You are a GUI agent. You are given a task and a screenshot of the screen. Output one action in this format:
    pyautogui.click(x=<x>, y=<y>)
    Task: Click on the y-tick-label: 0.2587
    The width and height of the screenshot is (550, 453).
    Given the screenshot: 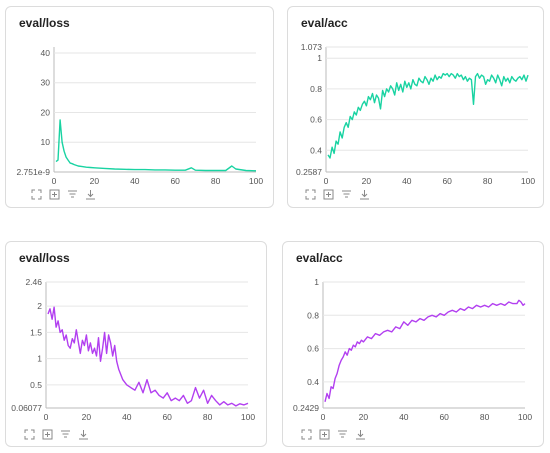 What is the action you would take?
    pyautogui.click(x=309, y=172)
    